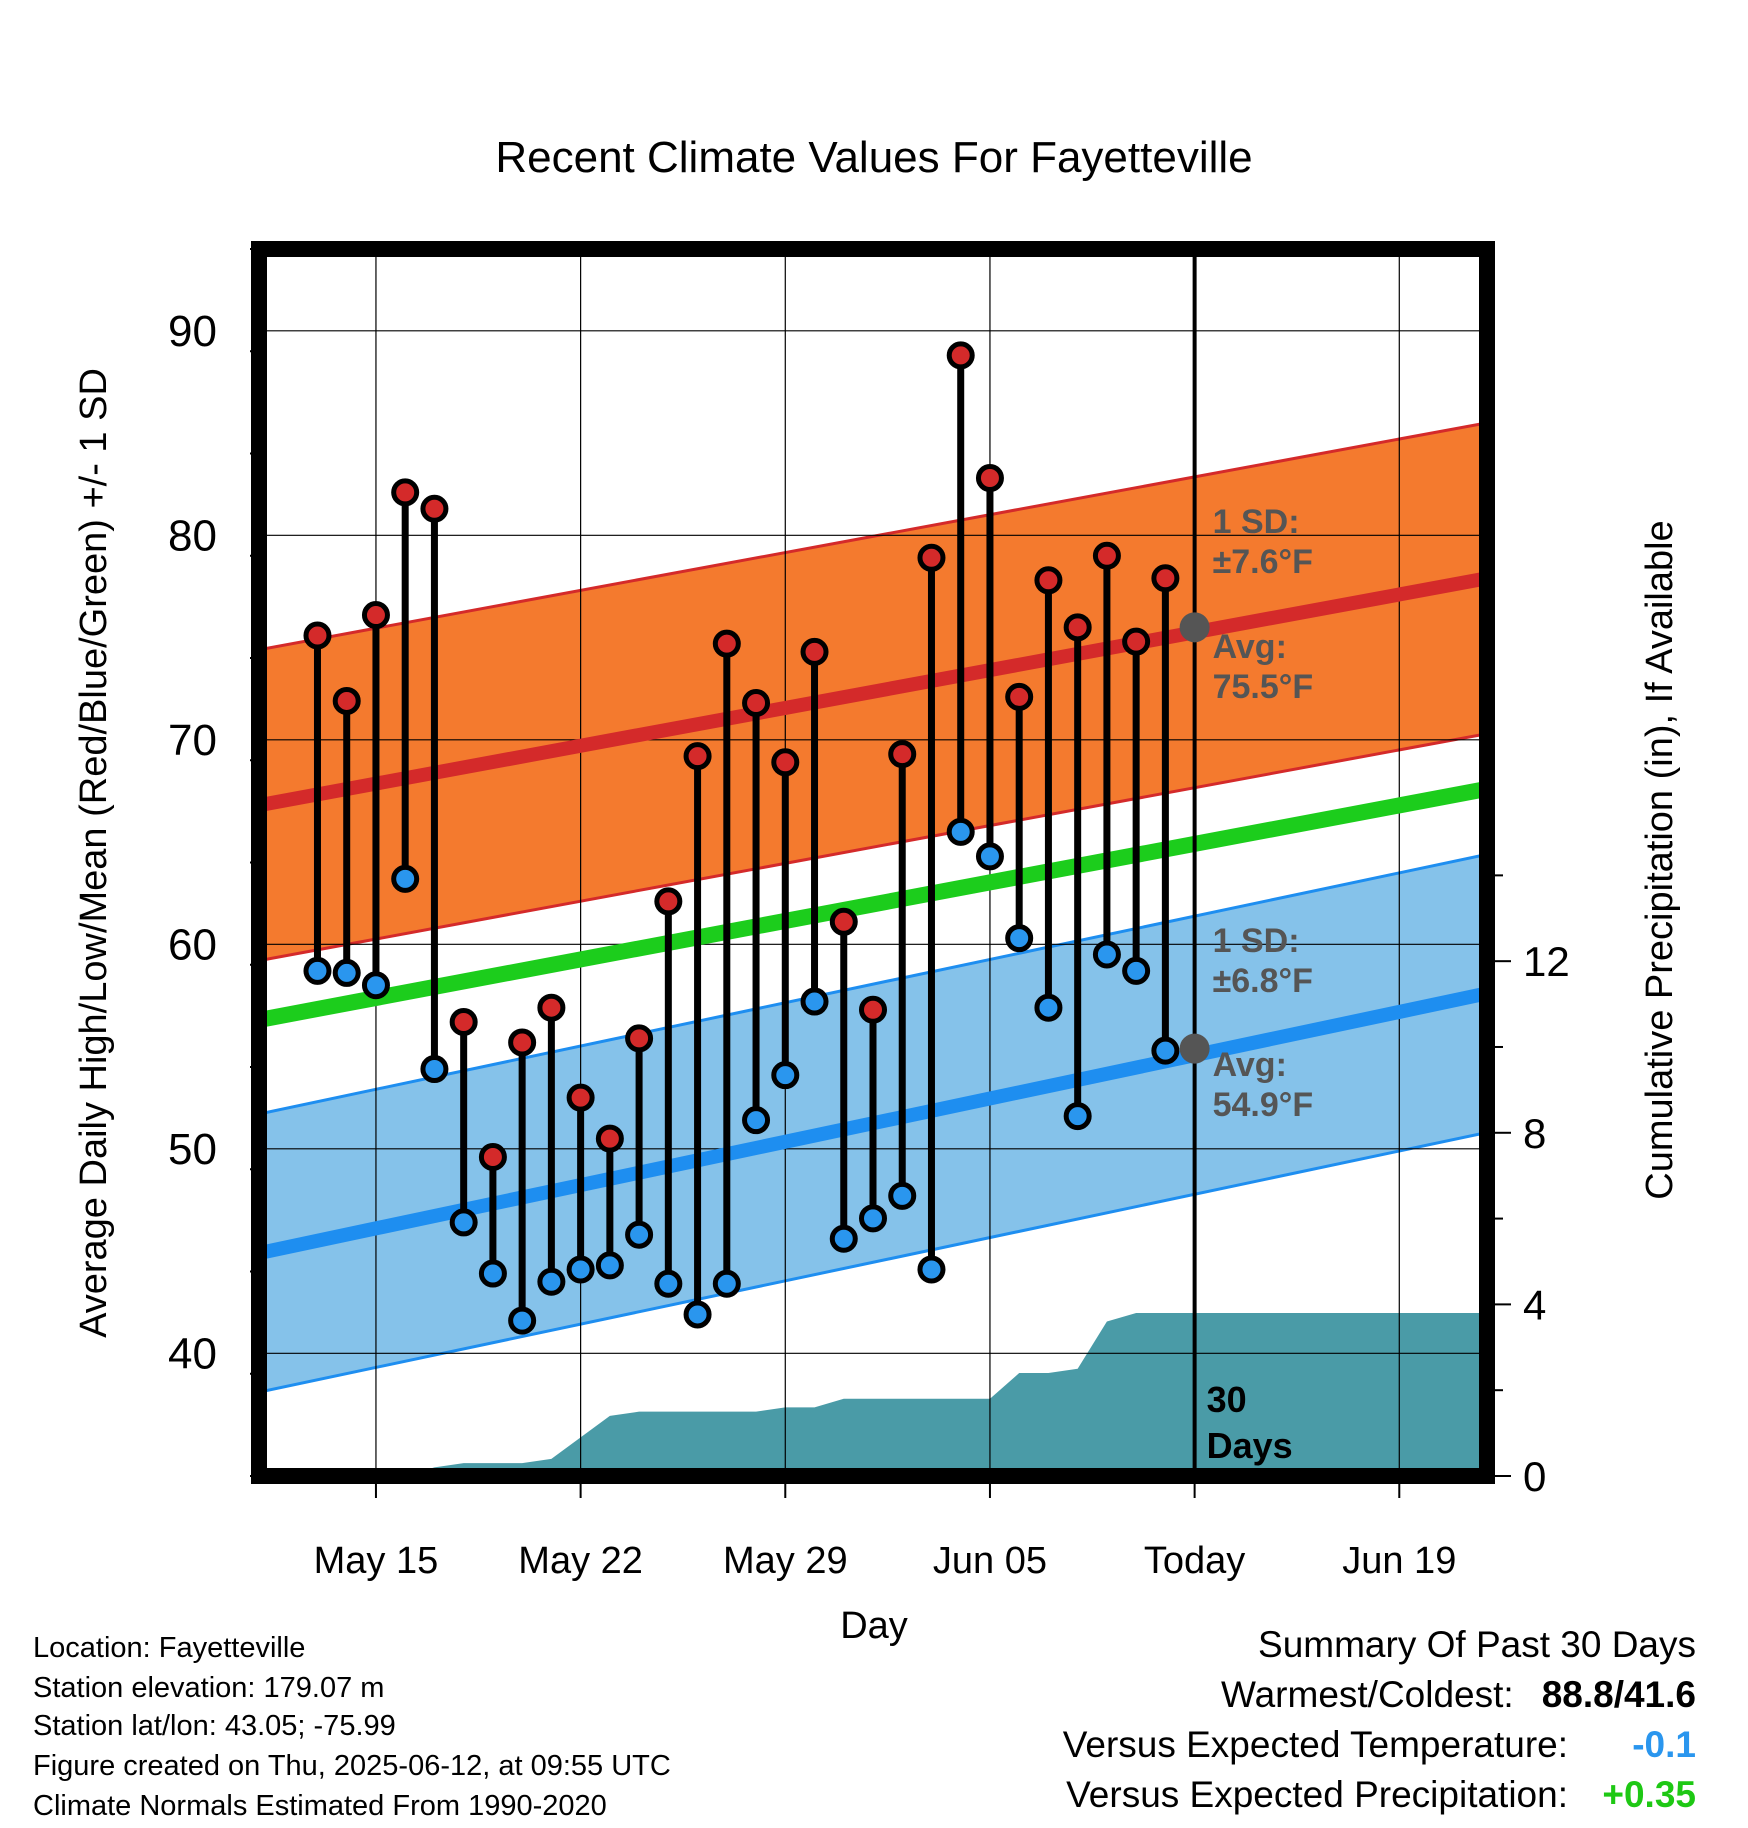 This screenshot has height=1828, width=1748. What do you see at coordinates (580, 1561) in the screenshot?
I see `x-tick-label: May 22` at bounding box center [580, 1561].